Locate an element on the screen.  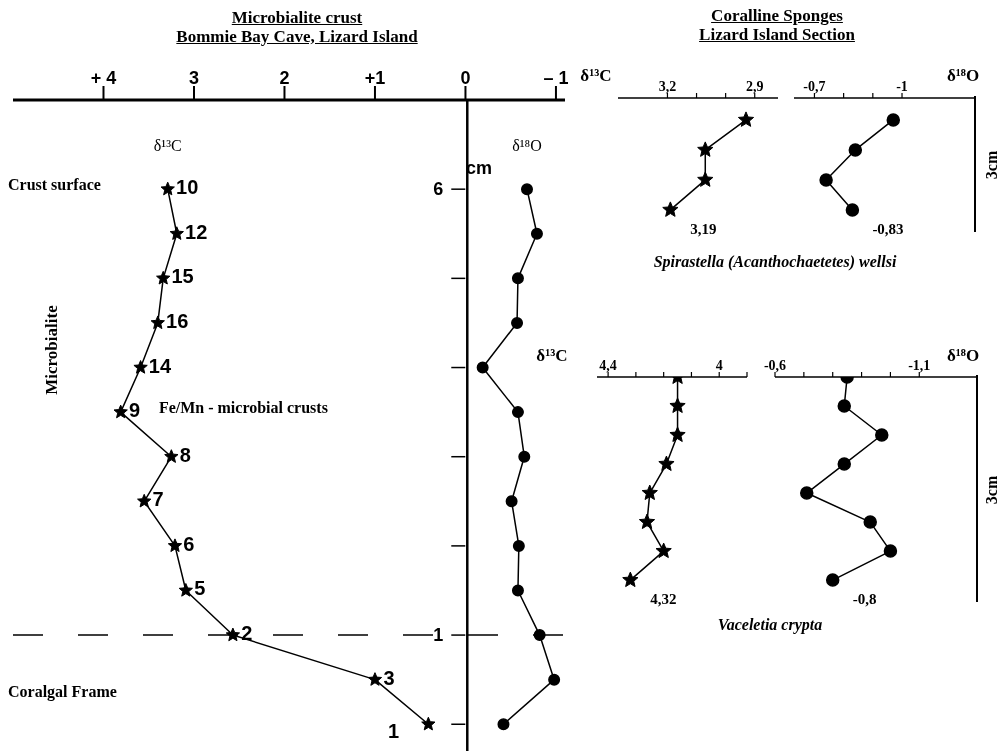
x-tick-label: – 1 is located at coordinates (556, 78).